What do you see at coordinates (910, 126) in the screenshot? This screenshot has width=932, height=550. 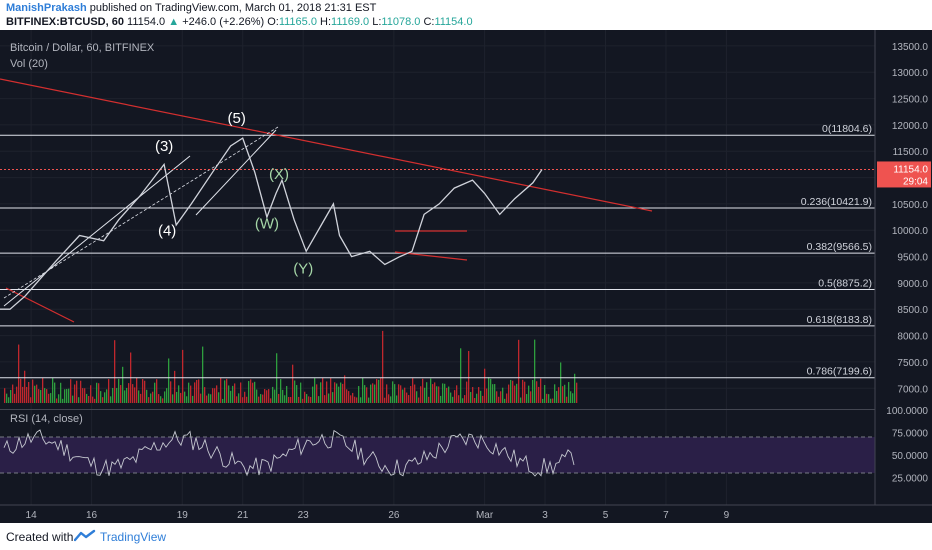 I see `price-tick-label: 12000.0` at bounding box center [910, 126].